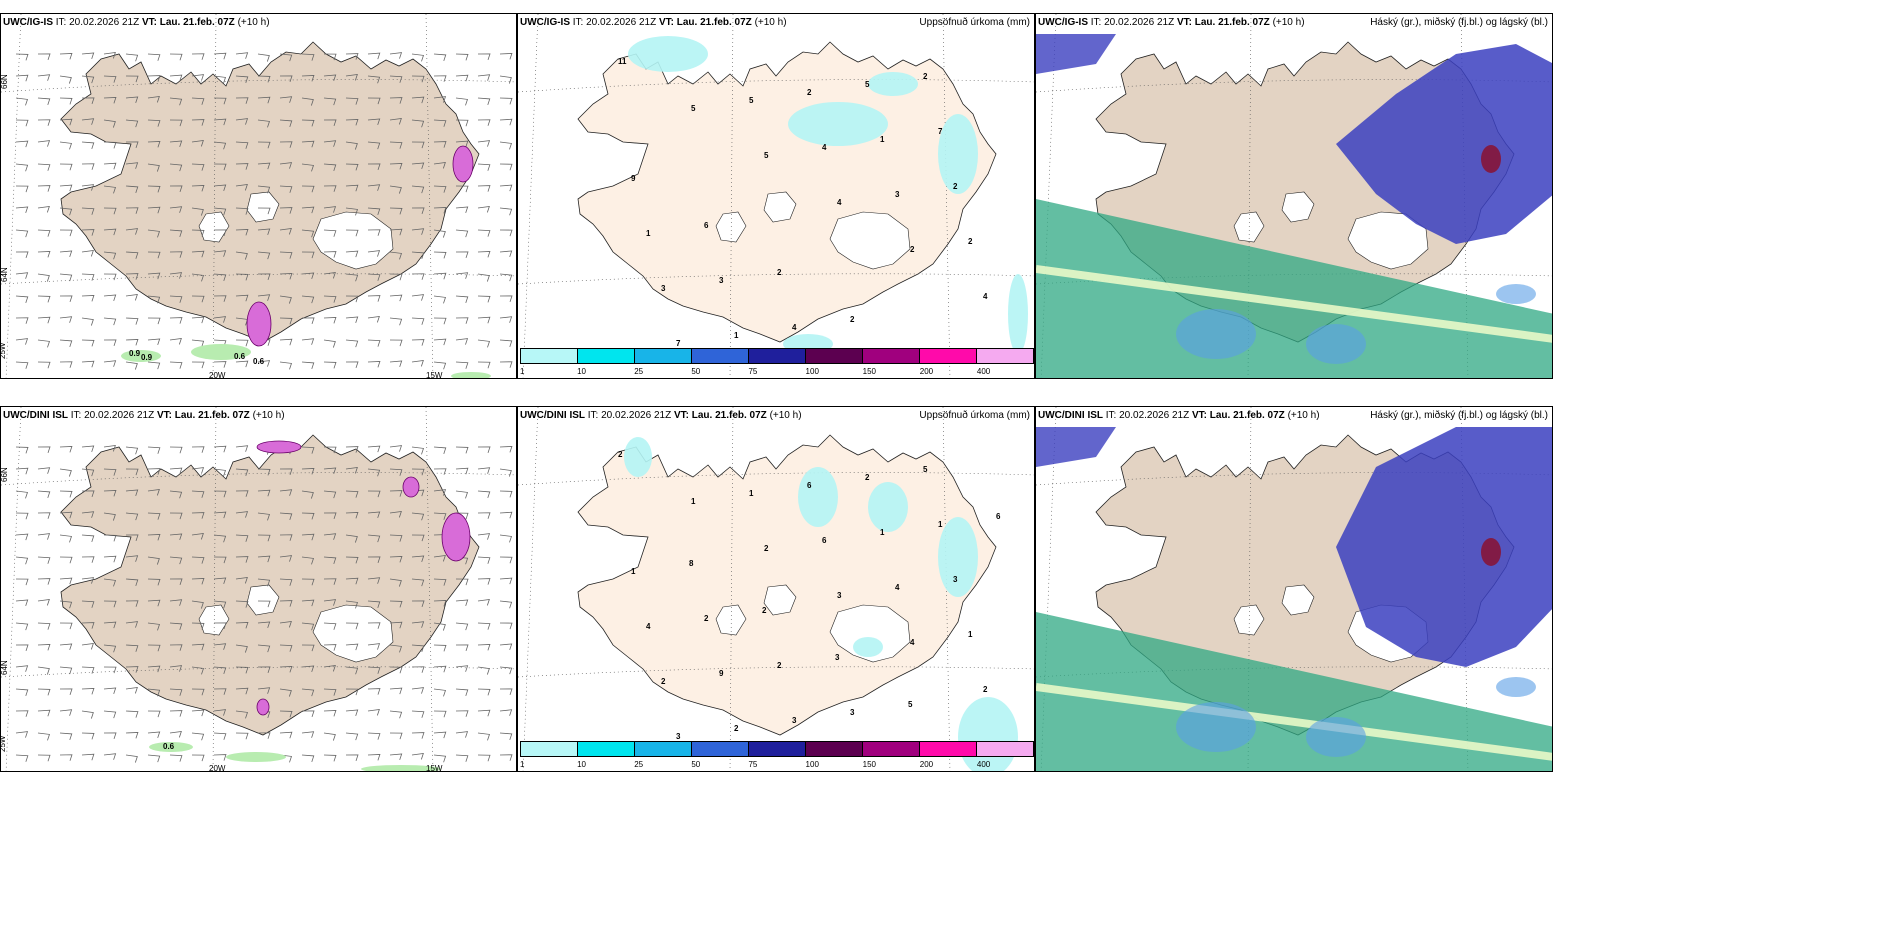 The width and height of the screenshot is (1900, 950). I want to click on axis-label: 25W, so click(4, 743).